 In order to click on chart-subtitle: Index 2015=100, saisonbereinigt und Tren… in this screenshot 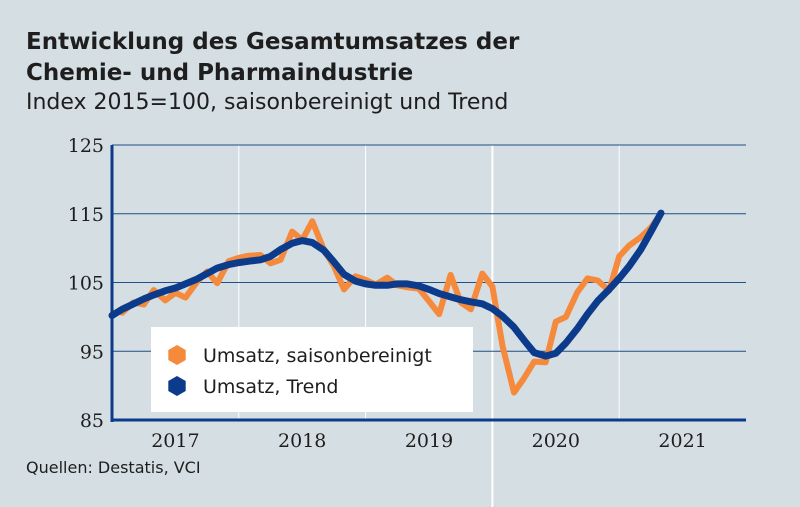, I will do `click(267, 102)`.